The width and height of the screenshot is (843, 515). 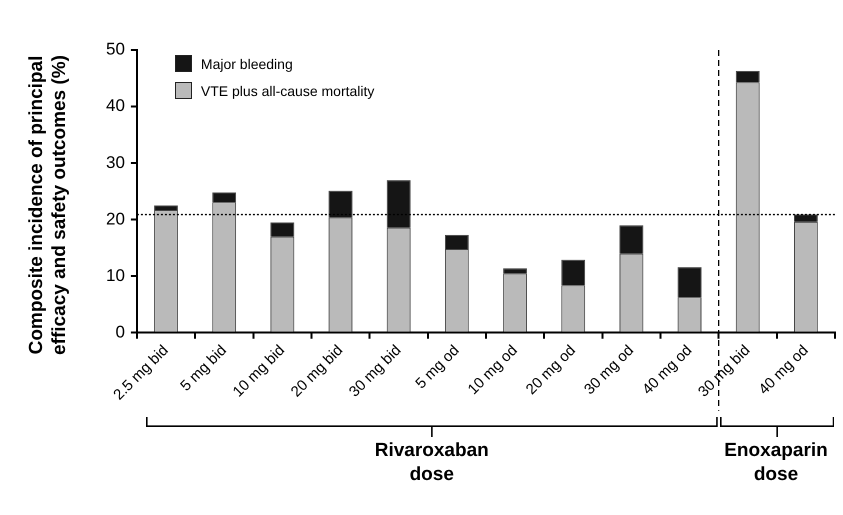 What do you see at coordinates (287, 90) in the screenshot?
I see `legend-label: VTE plus all-cause mortality` at bounding box center [287, 90].